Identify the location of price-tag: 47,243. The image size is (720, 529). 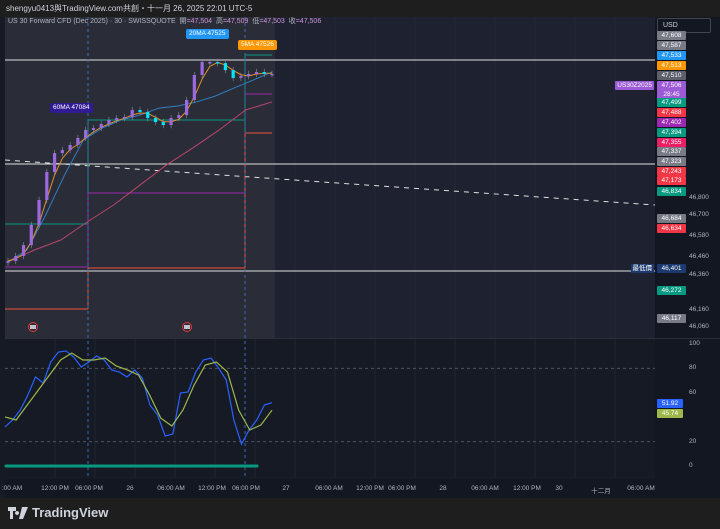
(671, 171).